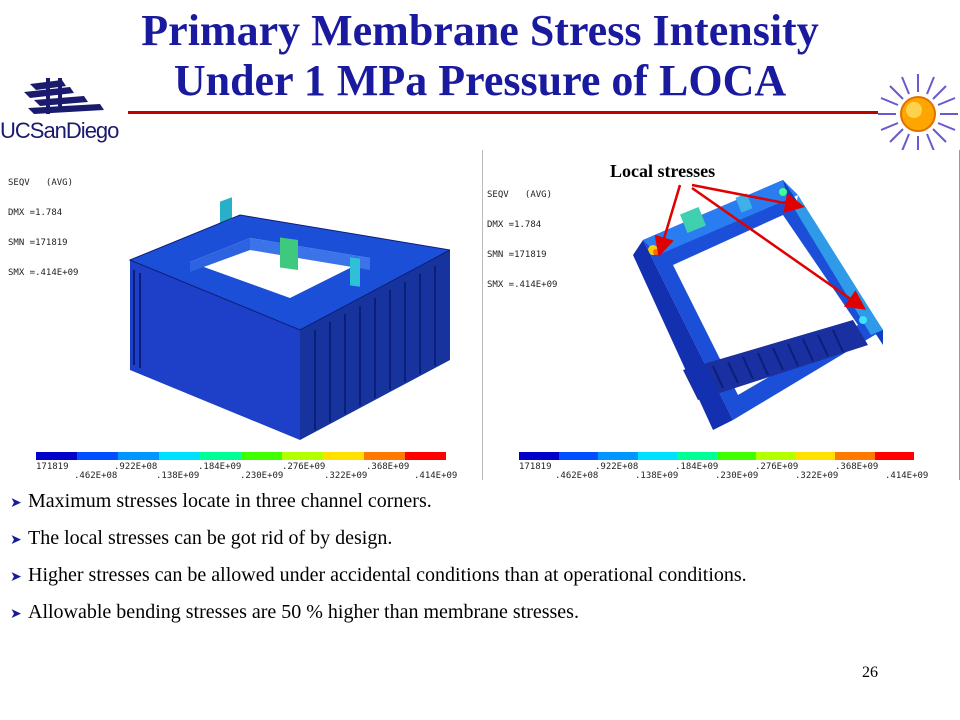  What do you see at coordinates (503, 112) in the screenshot?
I see `title-underline` at bounding box center [503, 112].